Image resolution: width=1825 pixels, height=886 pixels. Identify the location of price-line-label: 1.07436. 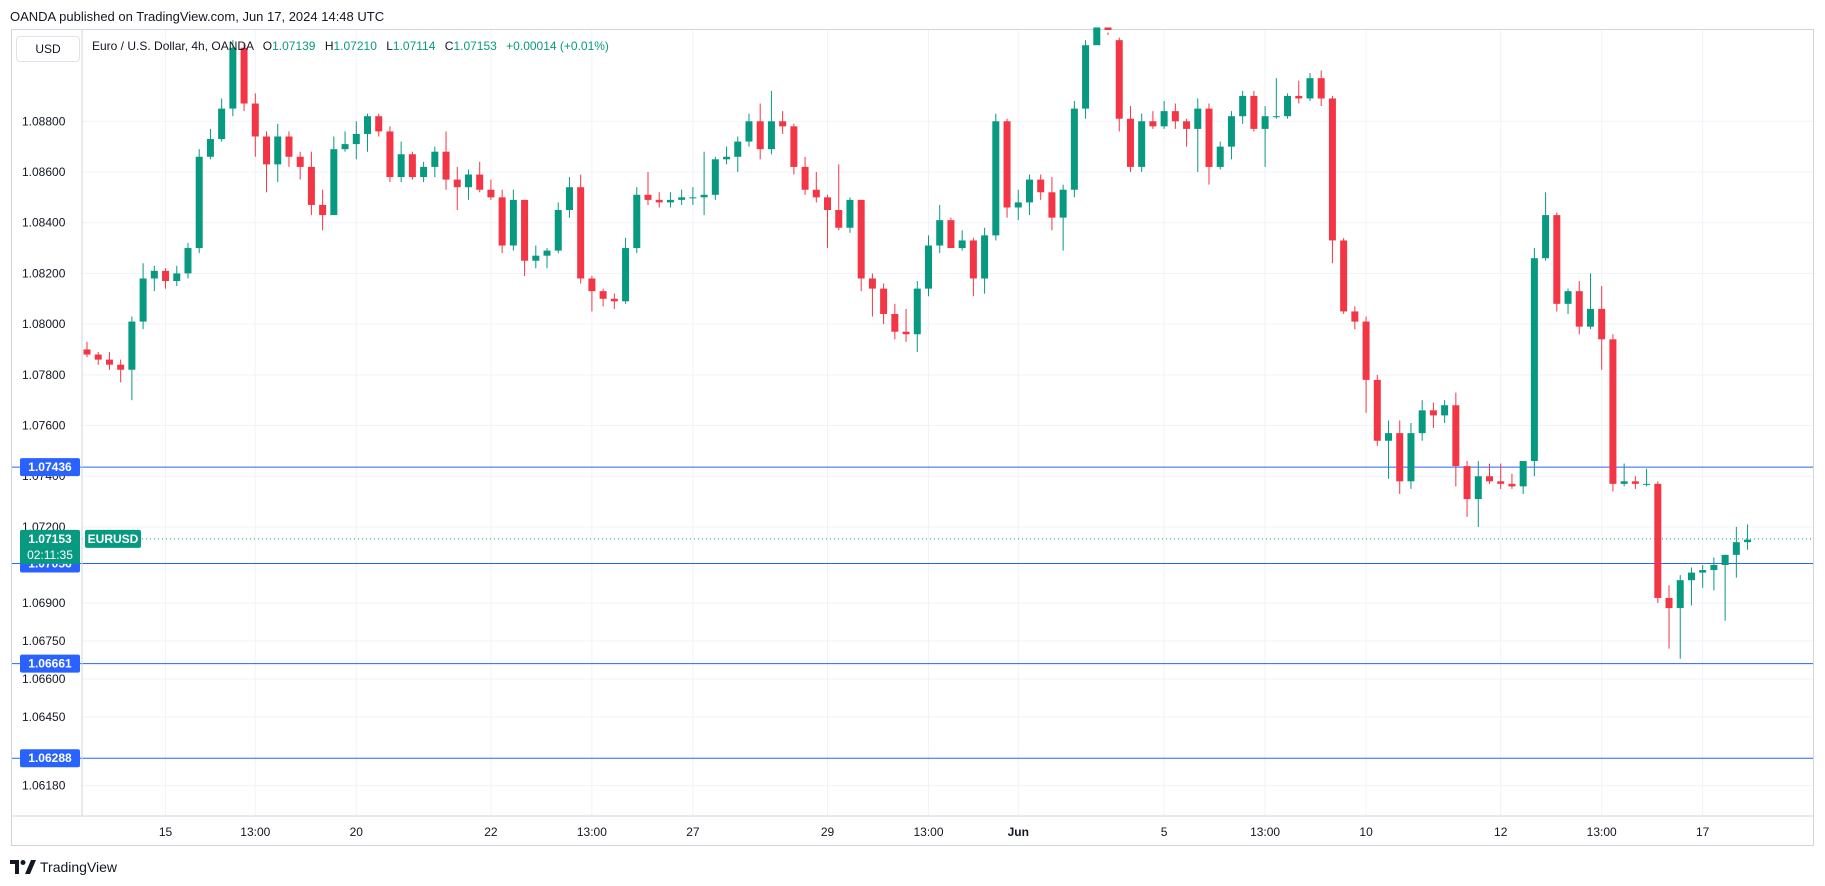
(50, 467).